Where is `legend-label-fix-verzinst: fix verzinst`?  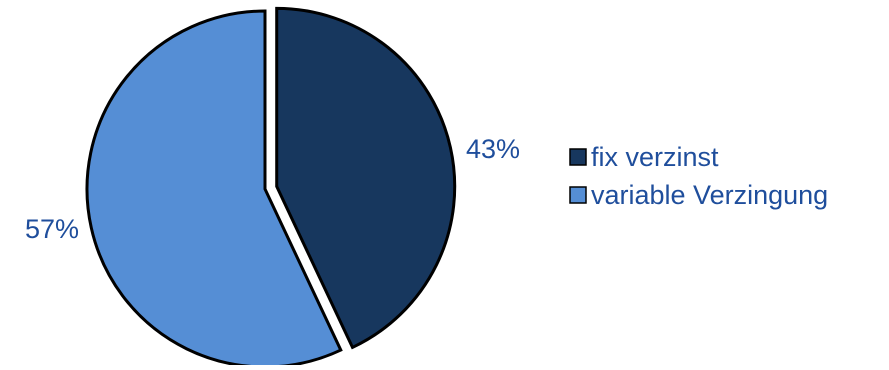 legend-label-fix-verzinst: fix verzinst is located at coordinates (655, 157).